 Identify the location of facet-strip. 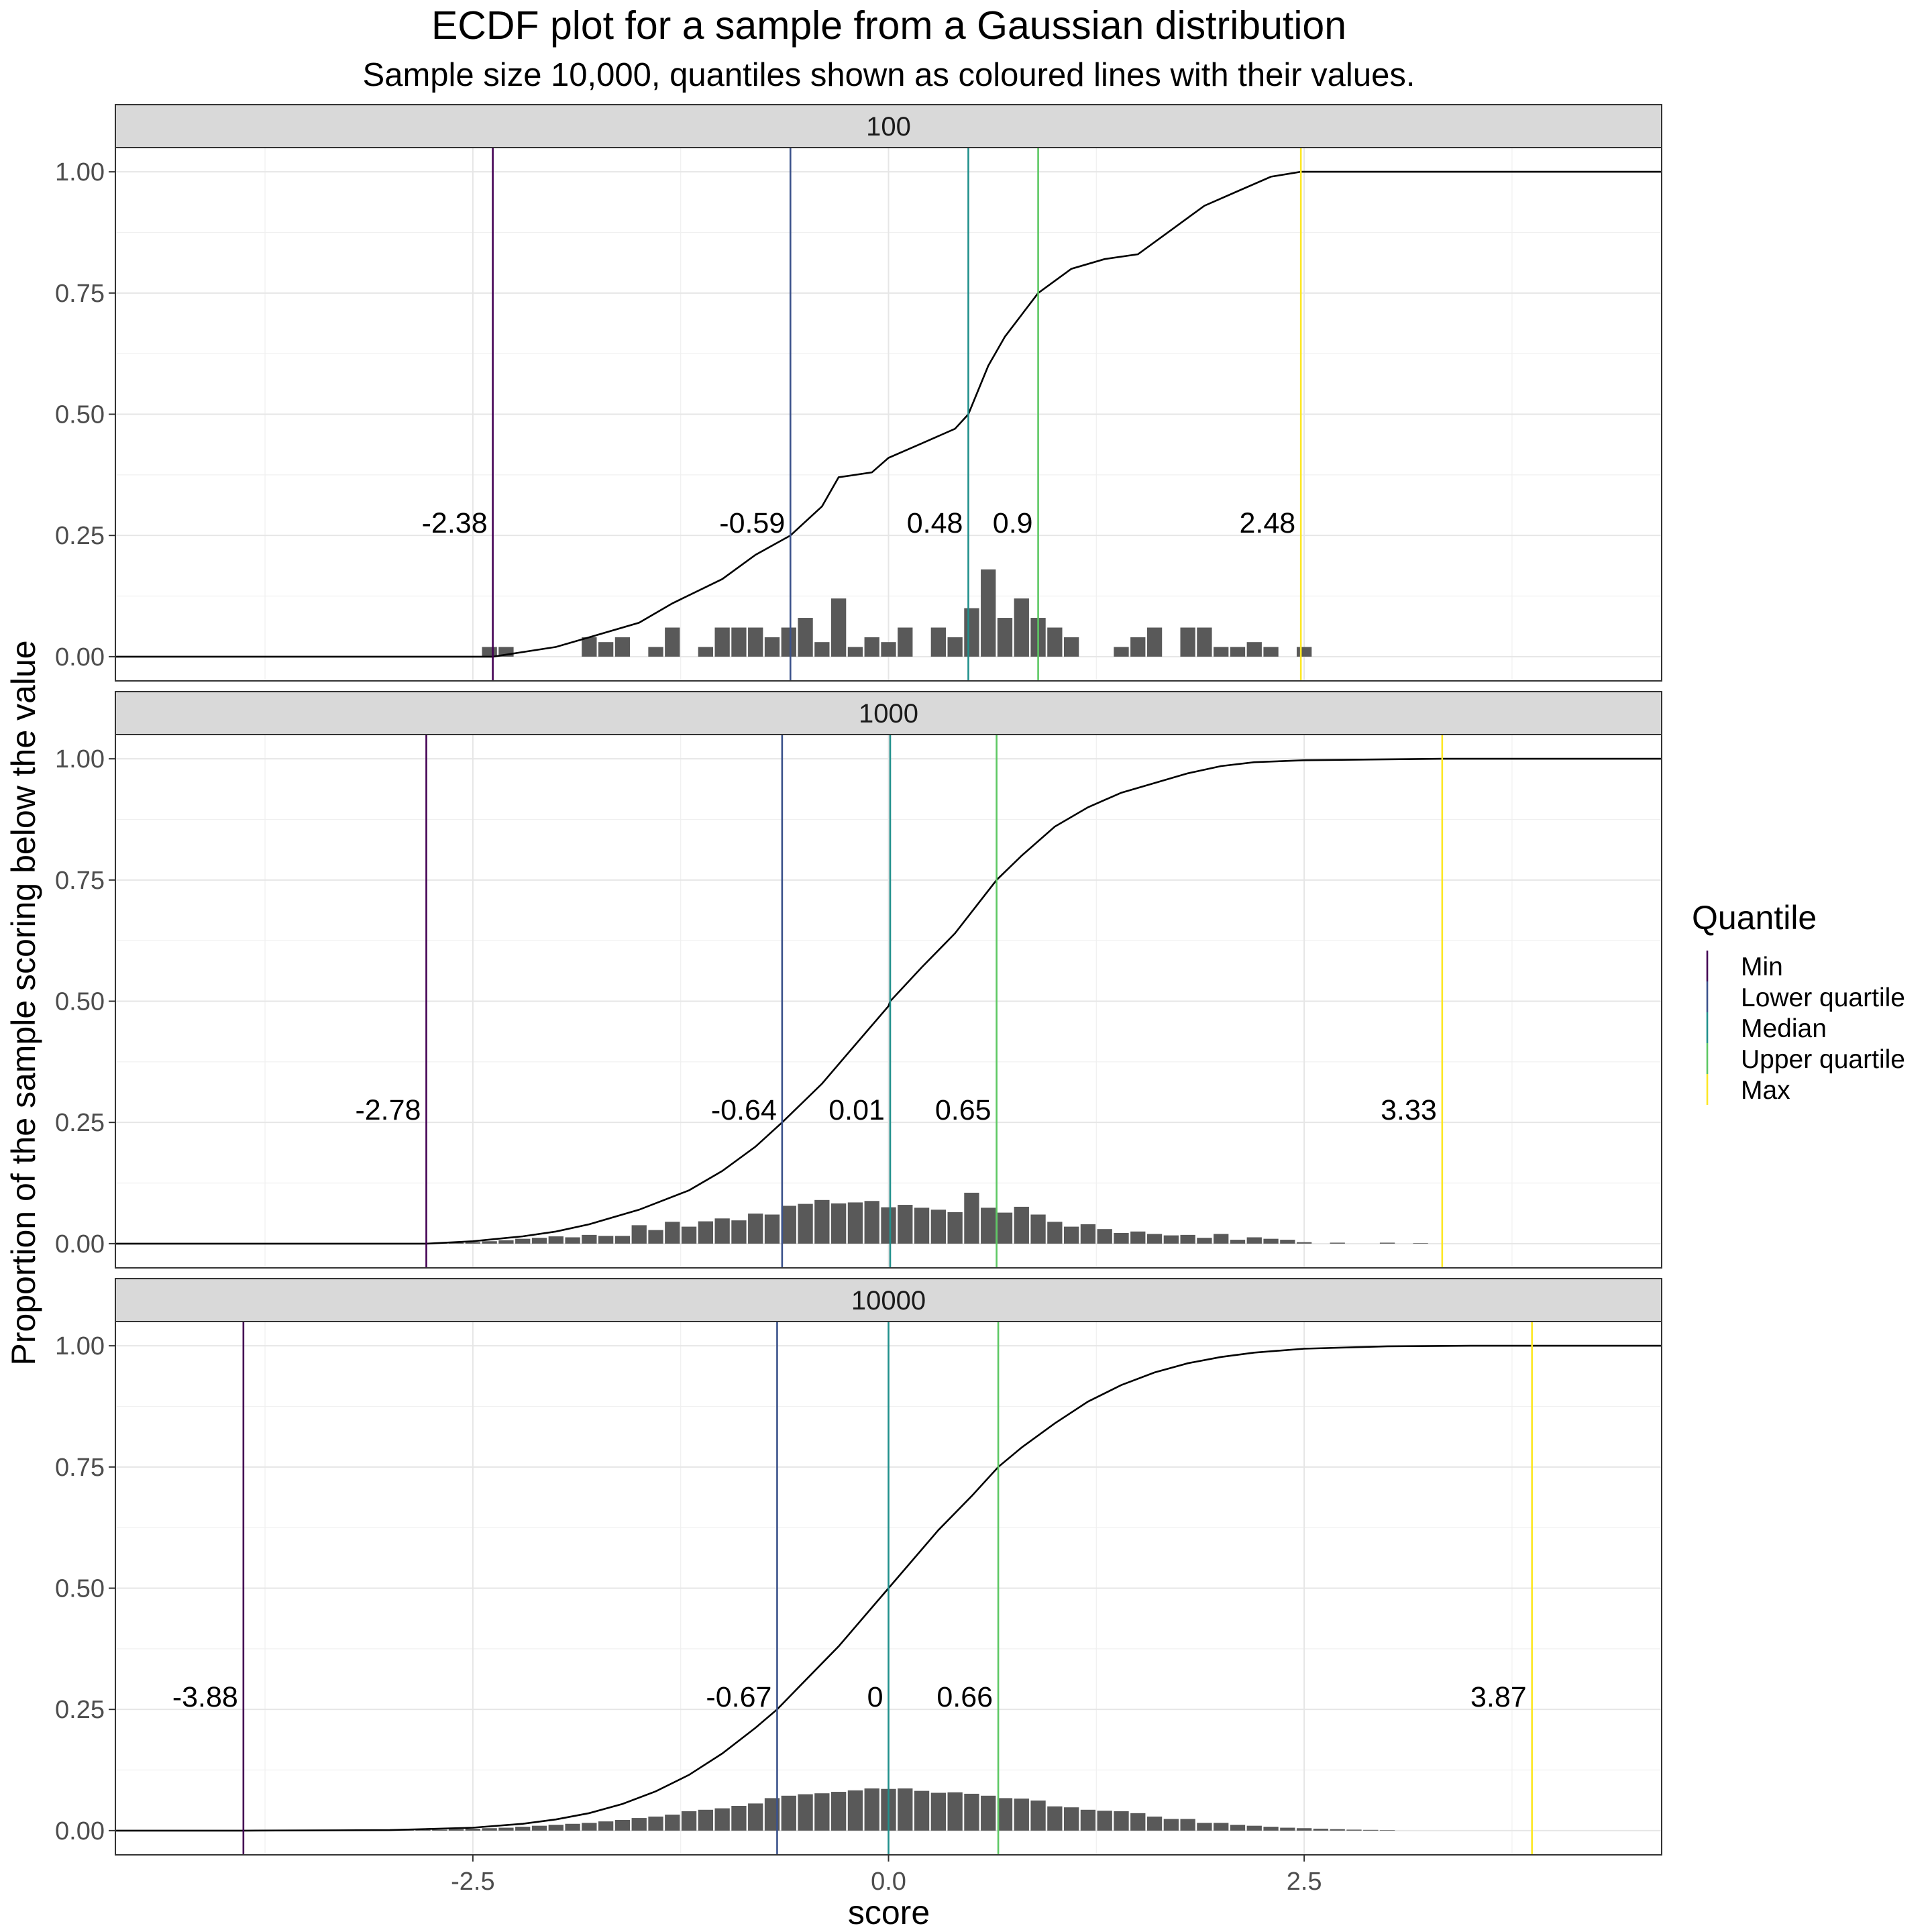
(888, 1300).